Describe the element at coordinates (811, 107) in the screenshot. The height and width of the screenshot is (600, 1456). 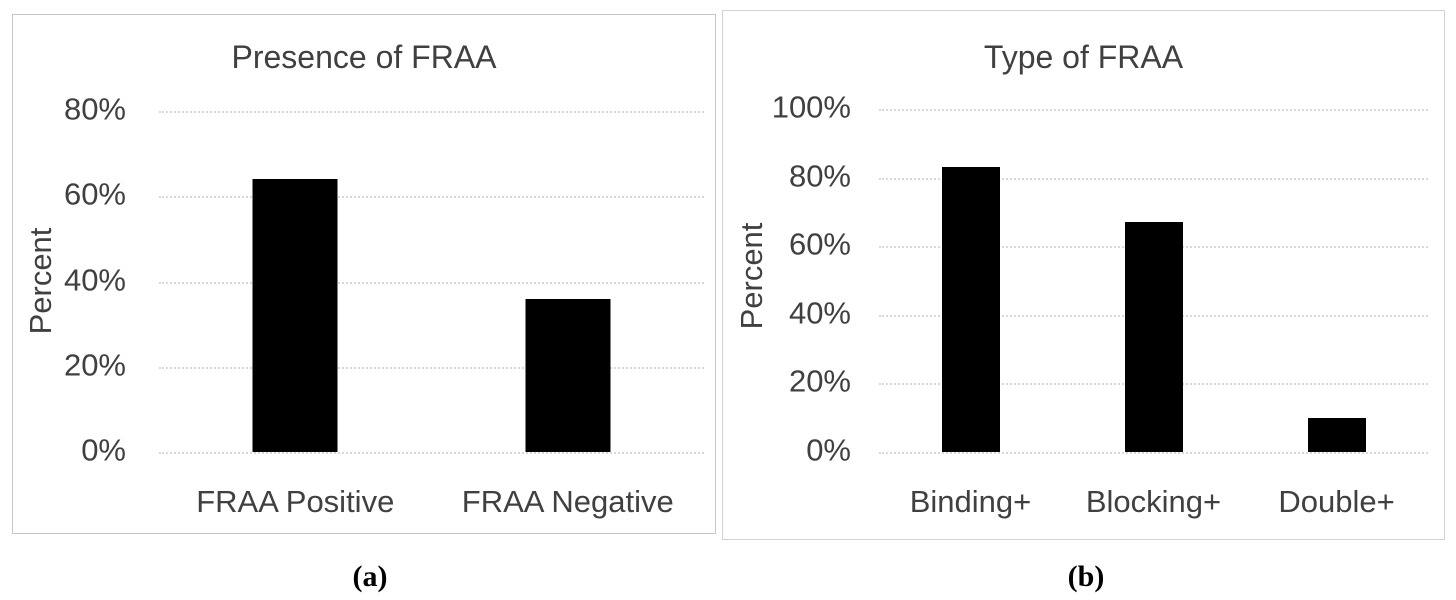
I see `y-tick-label-100: 100%` at that location.